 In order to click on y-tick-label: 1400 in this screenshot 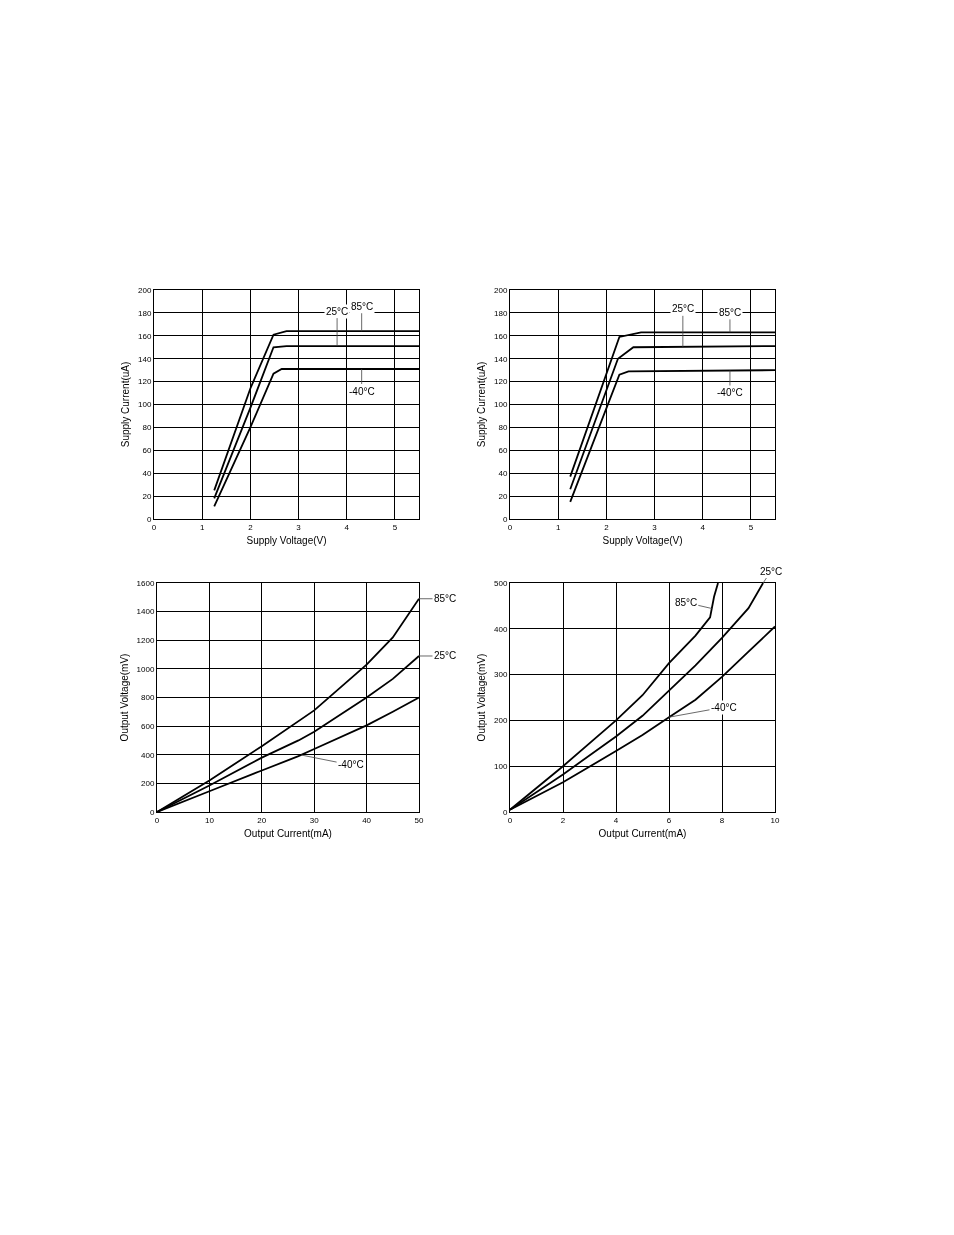, I will do `click(145, 612)`.